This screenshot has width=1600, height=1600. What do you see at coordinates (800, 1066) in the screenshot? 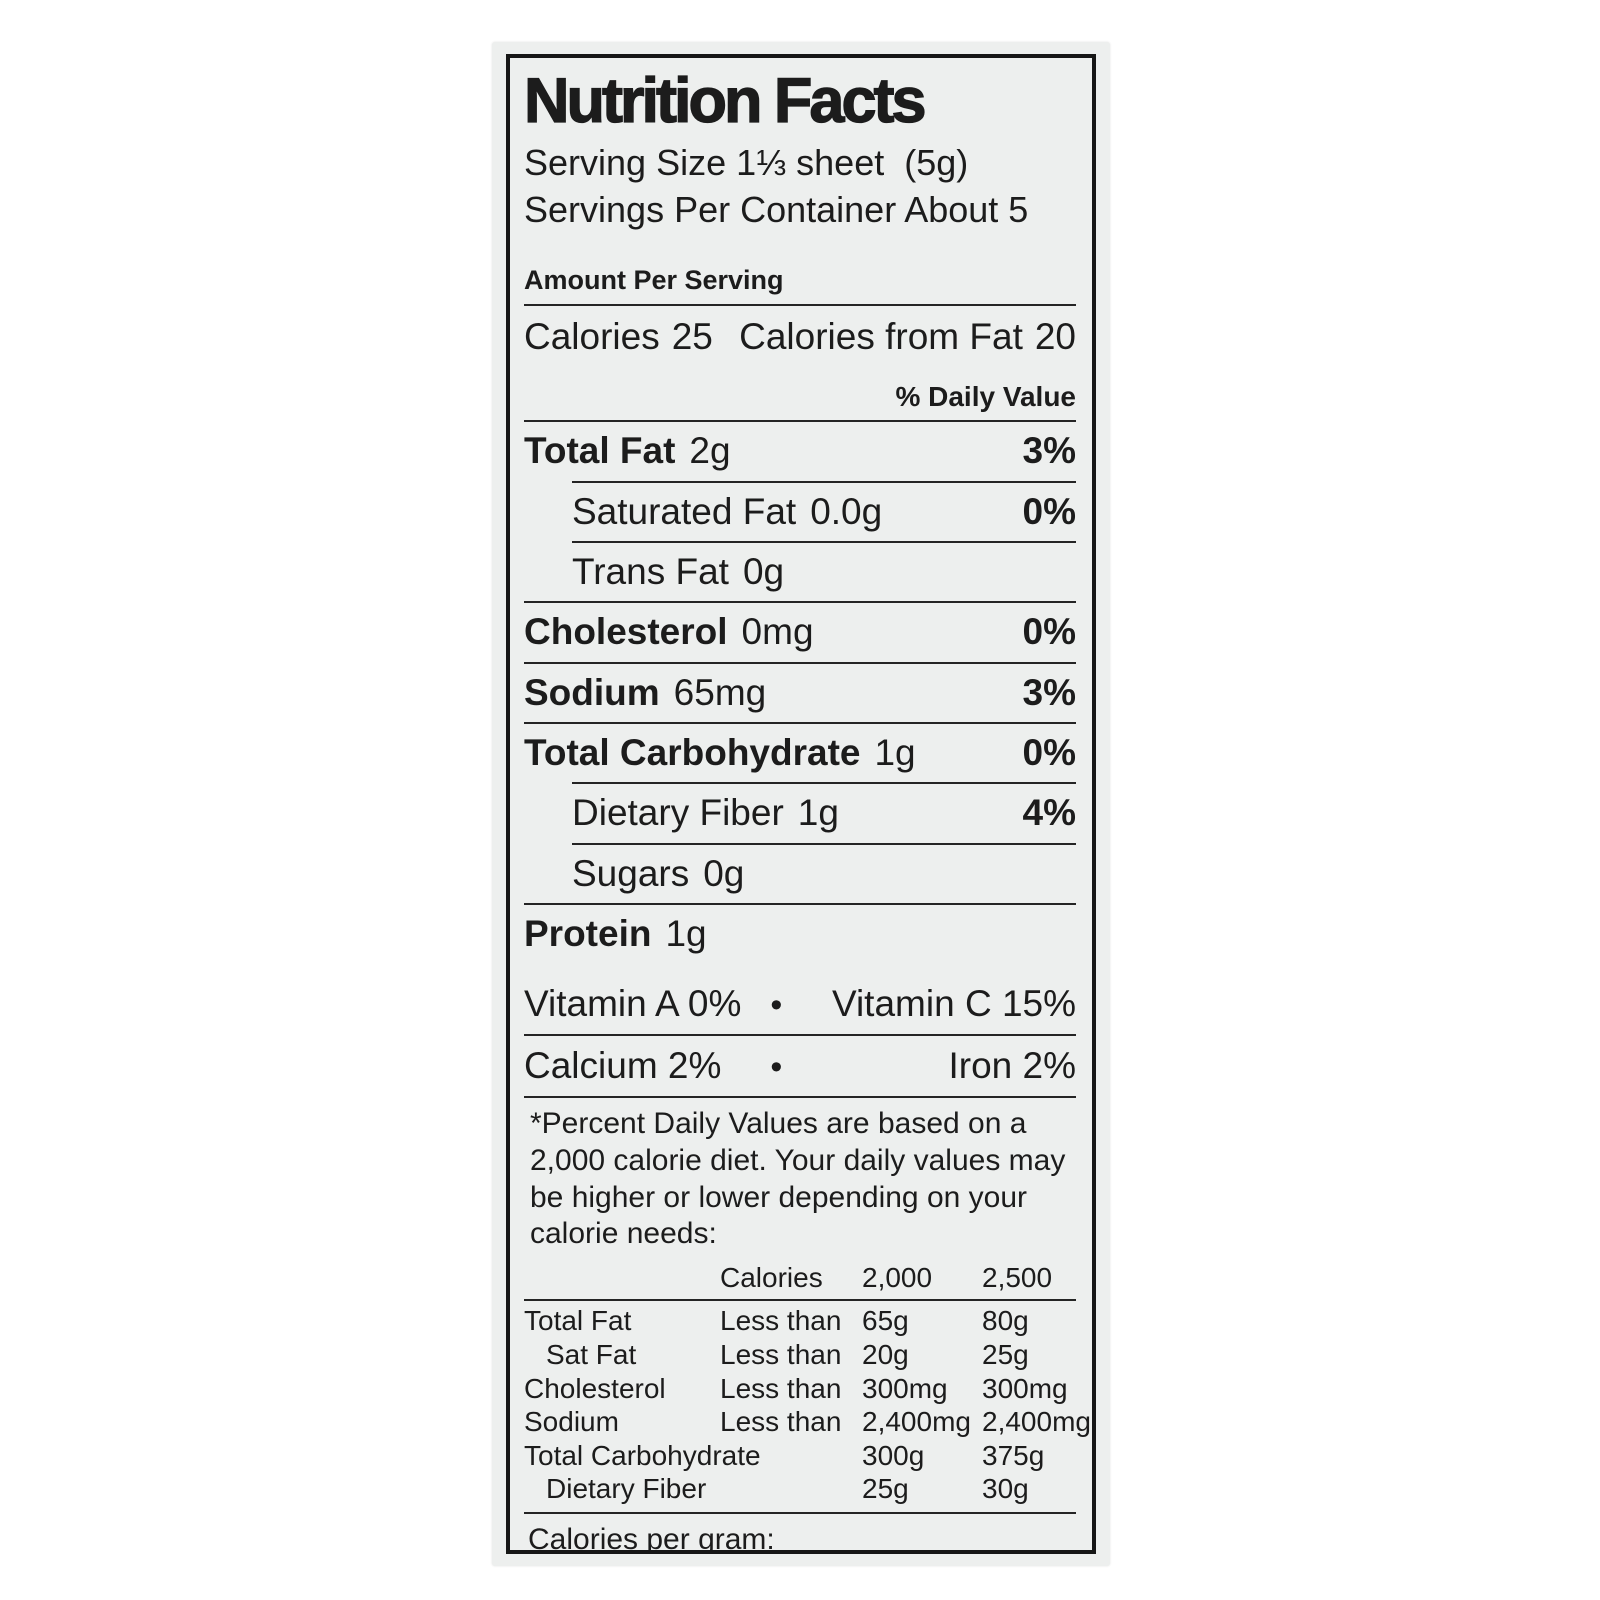
I see `vitamin-row-2: Calcium 2% • Iron 2%` at bounding box center [800, 1066].